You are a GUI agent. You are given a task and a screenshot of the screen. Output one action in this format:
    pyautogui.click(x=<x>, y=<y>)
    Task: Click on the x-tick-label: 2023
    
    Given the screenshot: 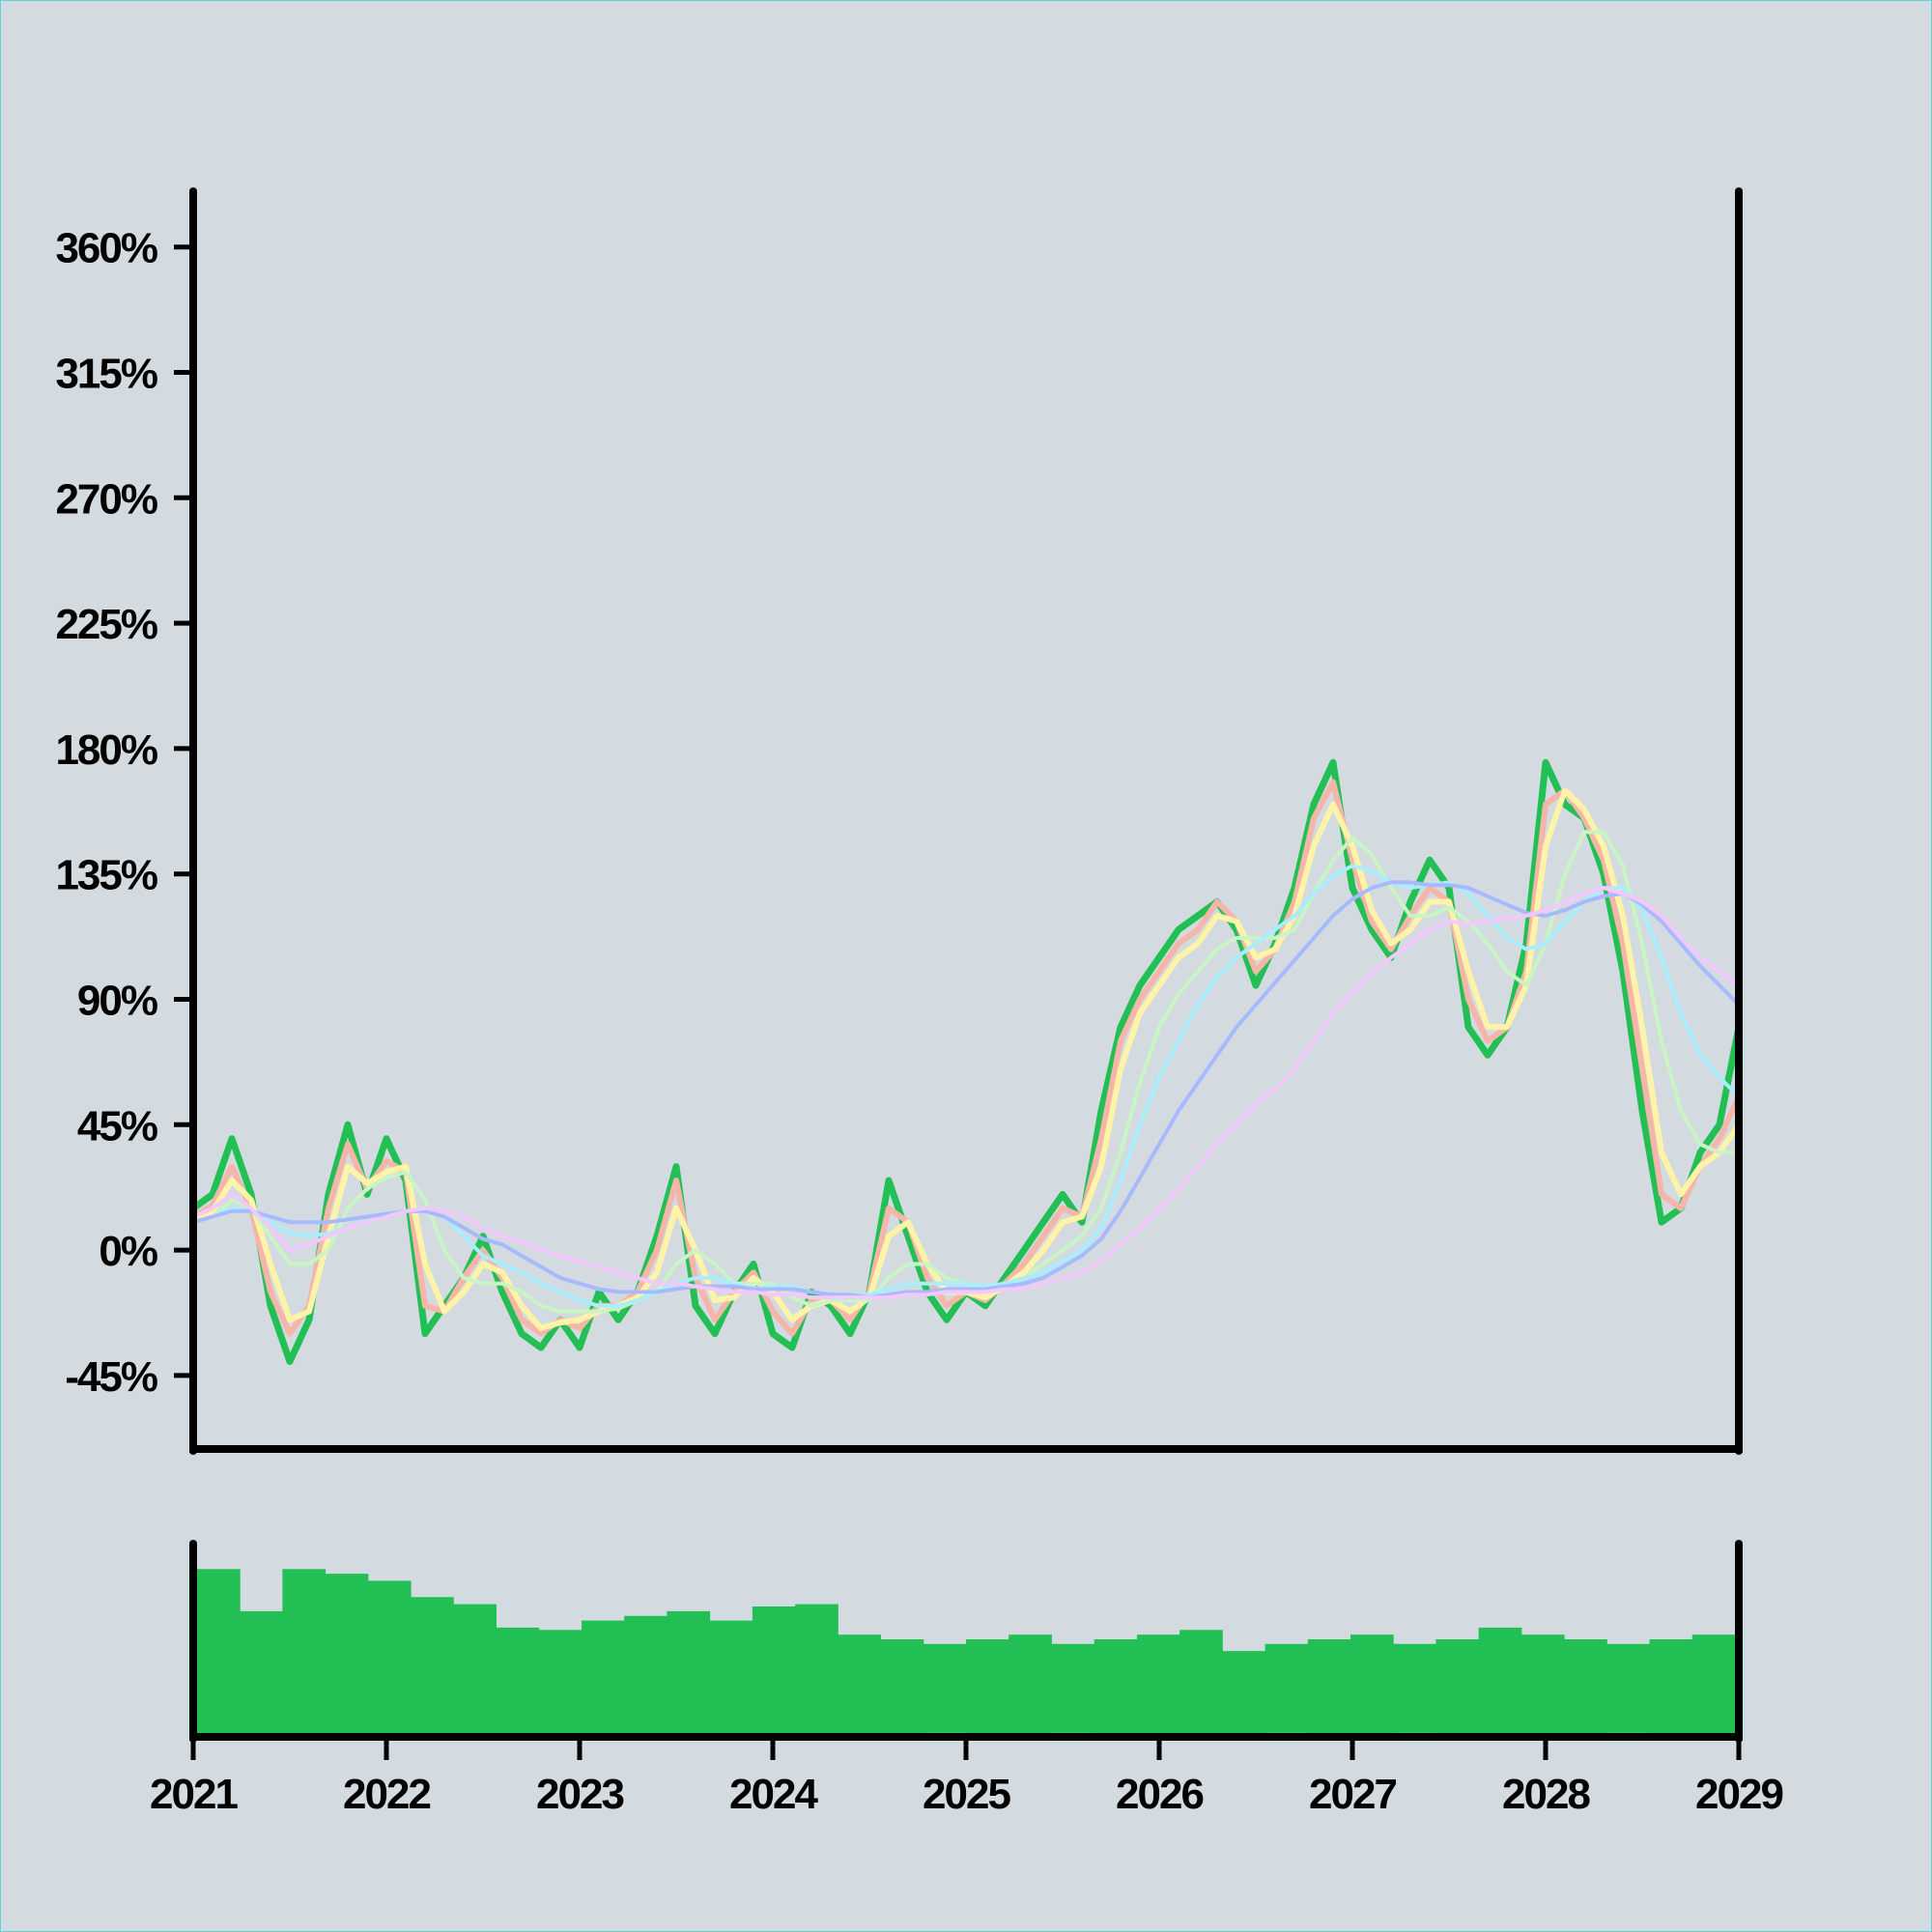 What is the action you would take?
    pyautogui.click(x=579, y=1794)
    